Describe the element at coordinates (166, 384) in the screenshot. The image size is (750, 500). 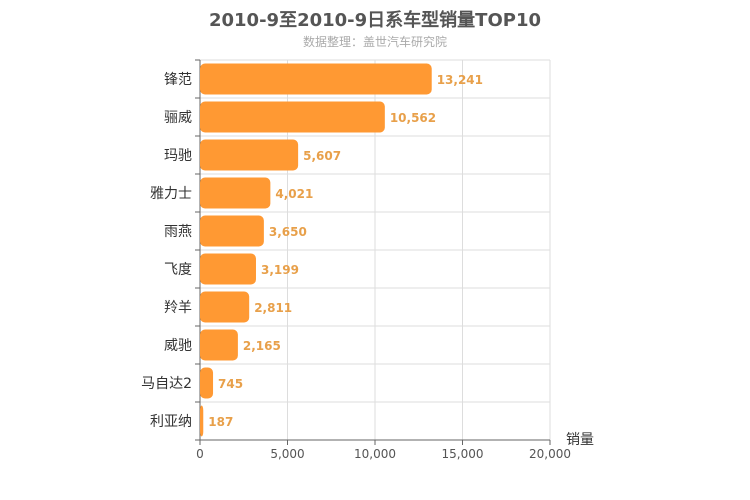
I see `y-tick-label: 马自达2` at that location.